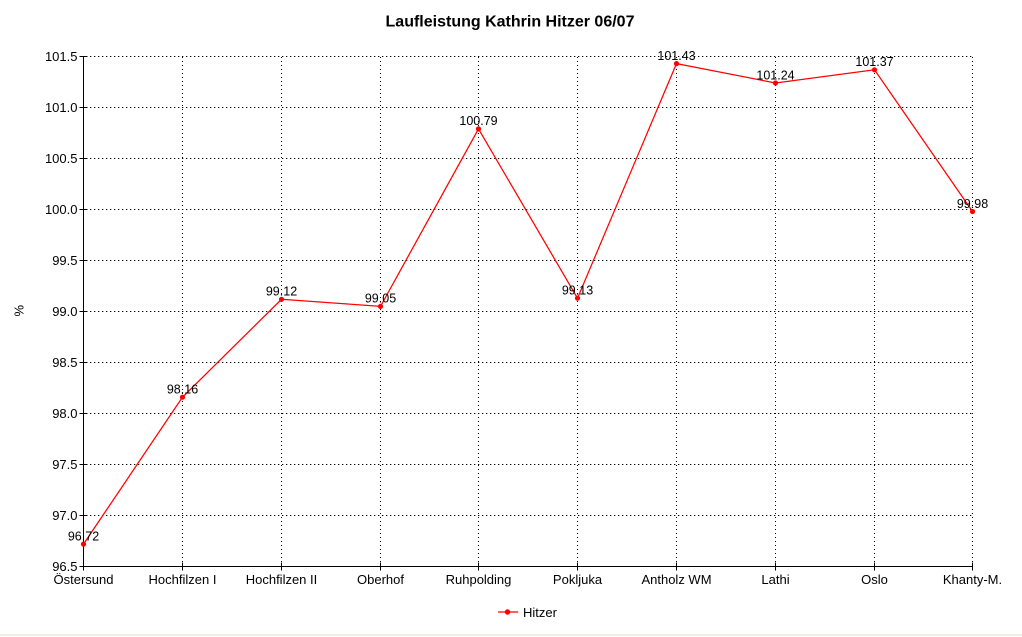  Describe the element at coordinates (874, 579) in the screenshot. I see `svg-text: Oslo` at that location.